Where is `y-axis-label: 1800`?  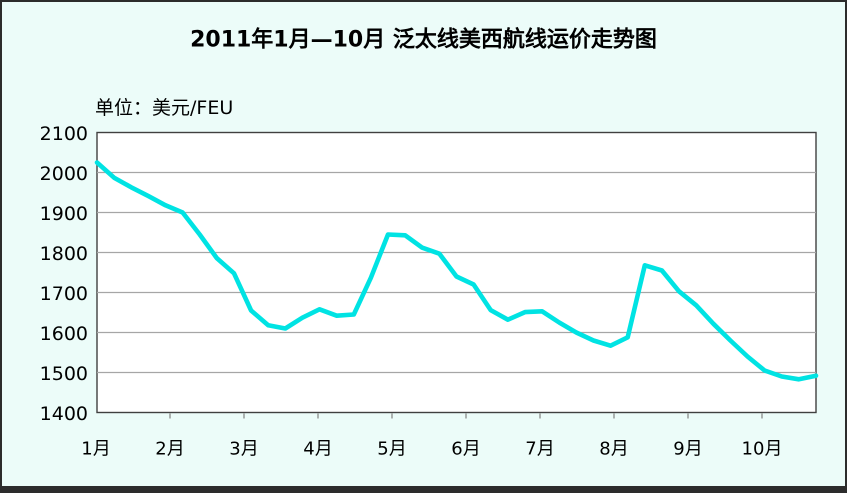
y-axis-label: 1800 is located at coordinates (64, 254).